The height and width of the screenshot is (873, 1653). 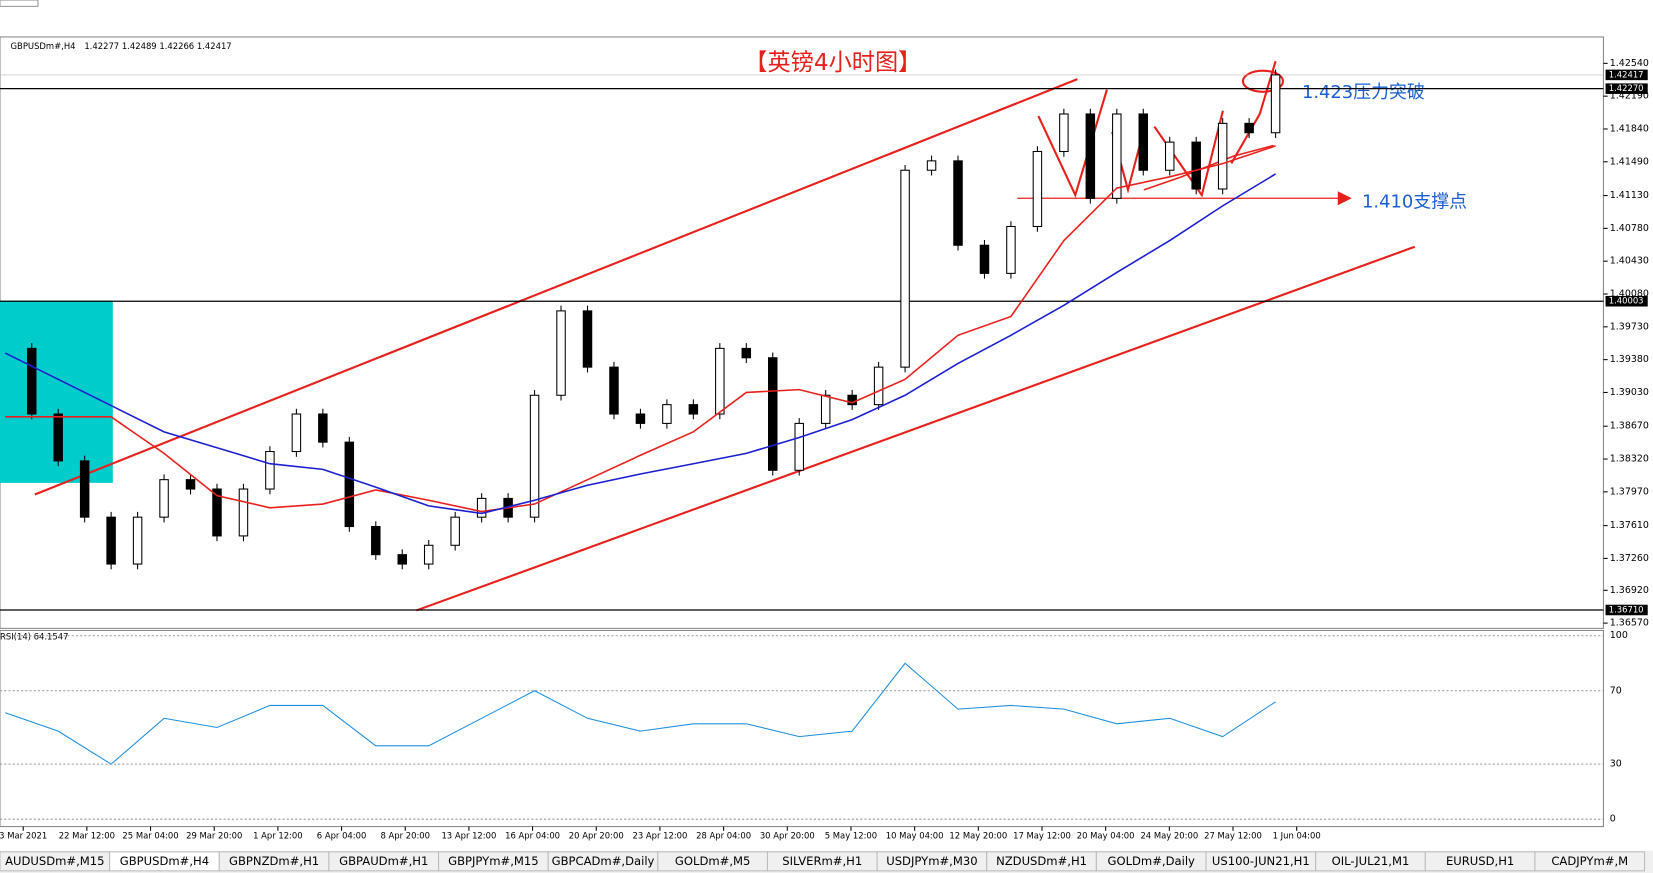 What do you see at coordinates (603, 861) in the screenshot?
I see `tab: GBPCADm#,Daily` at bounding box center [603, 861].